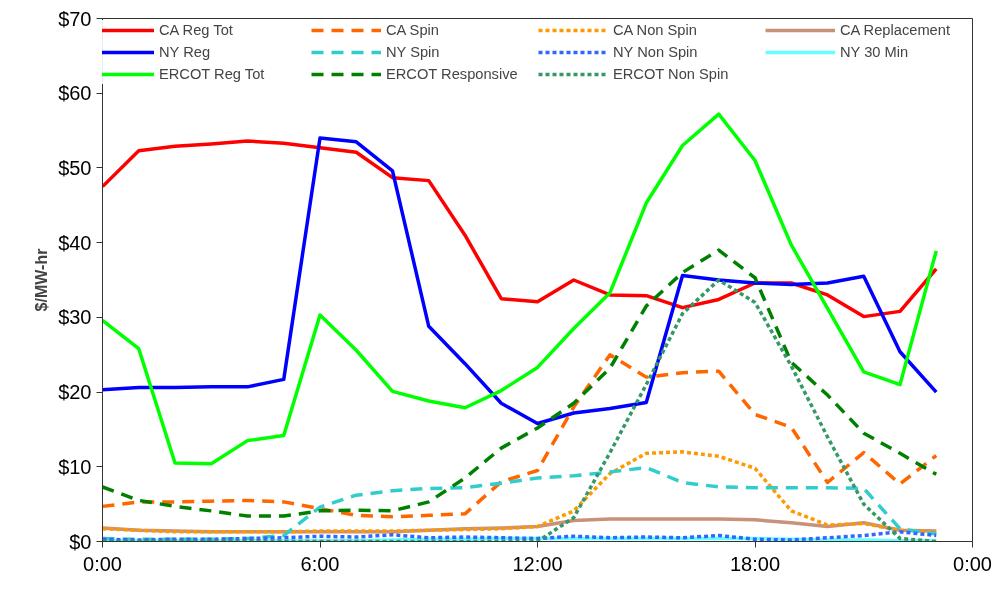  I want to click on y-tick-label: $70, so click(75, 18).